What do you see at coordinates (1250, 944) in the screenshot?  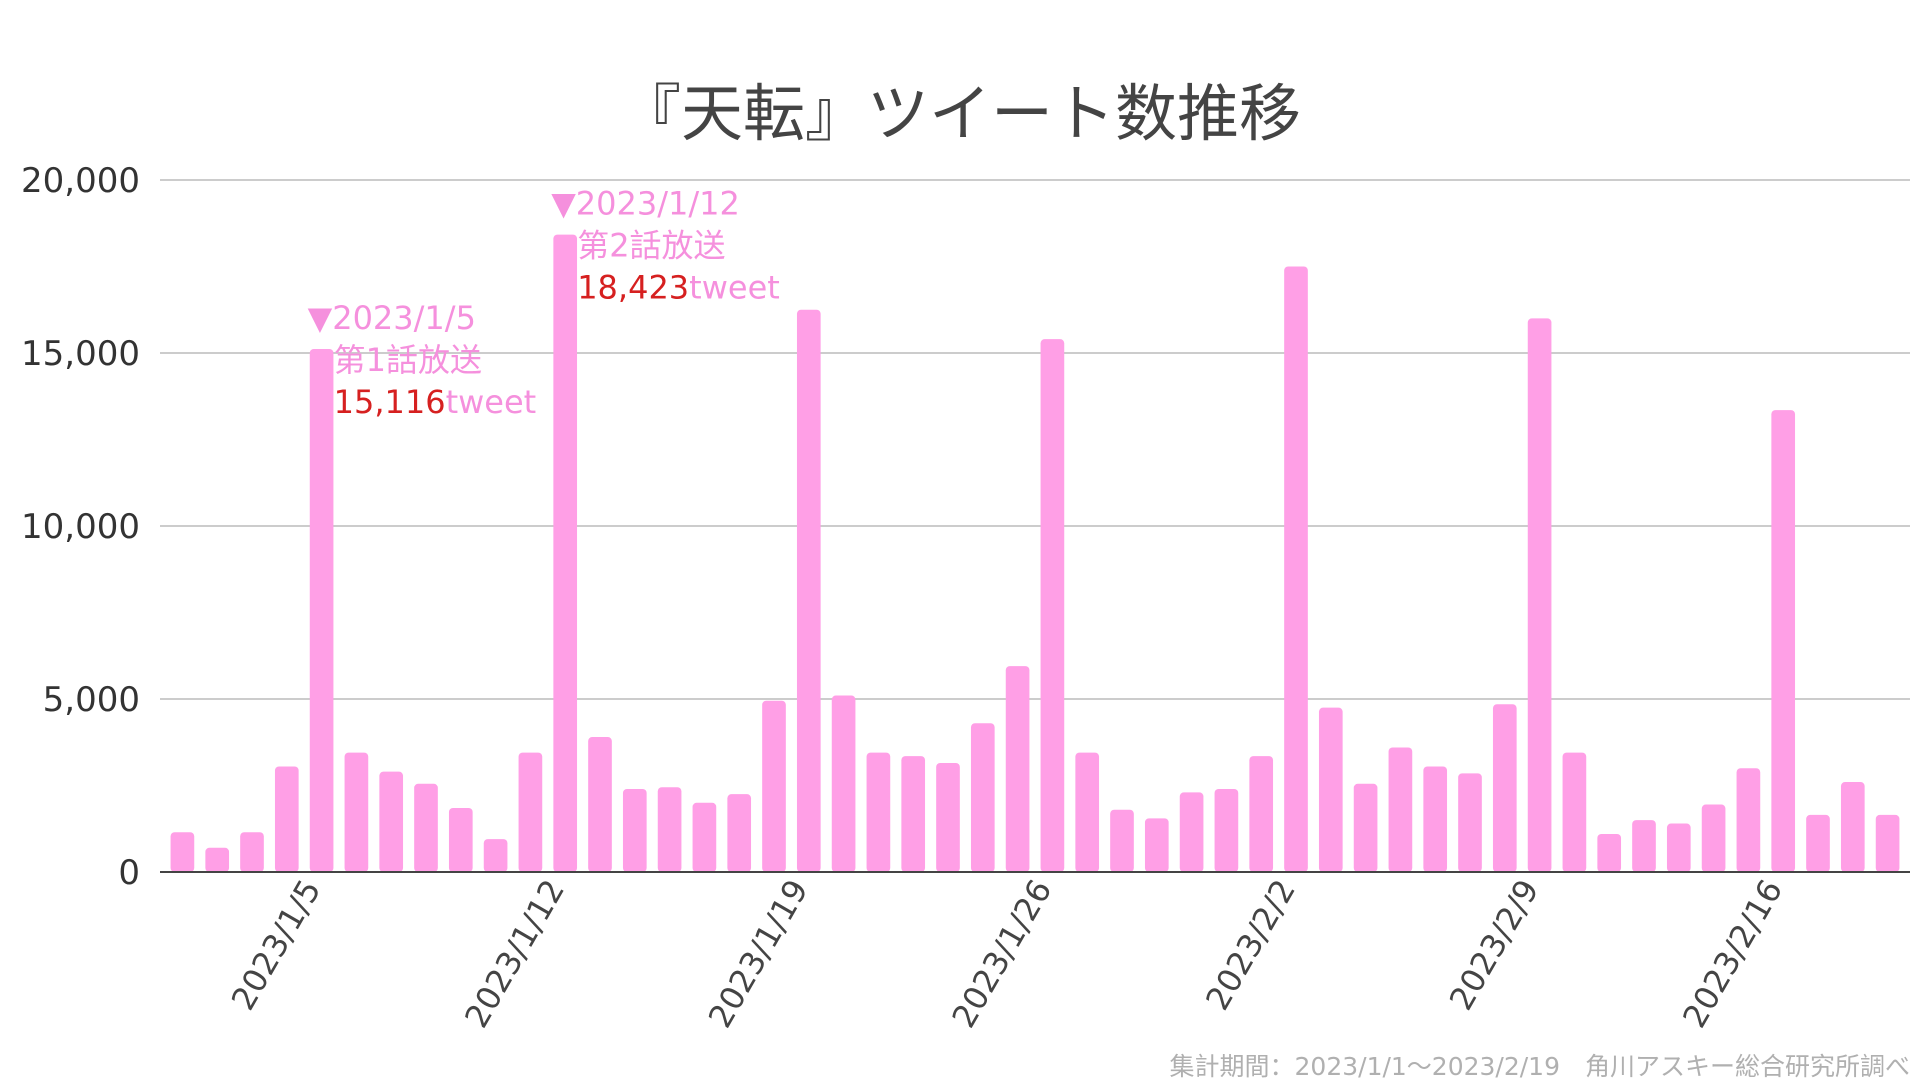 I see `x-tick-label: 2023/2/2` at bounding box center [1250, 944].